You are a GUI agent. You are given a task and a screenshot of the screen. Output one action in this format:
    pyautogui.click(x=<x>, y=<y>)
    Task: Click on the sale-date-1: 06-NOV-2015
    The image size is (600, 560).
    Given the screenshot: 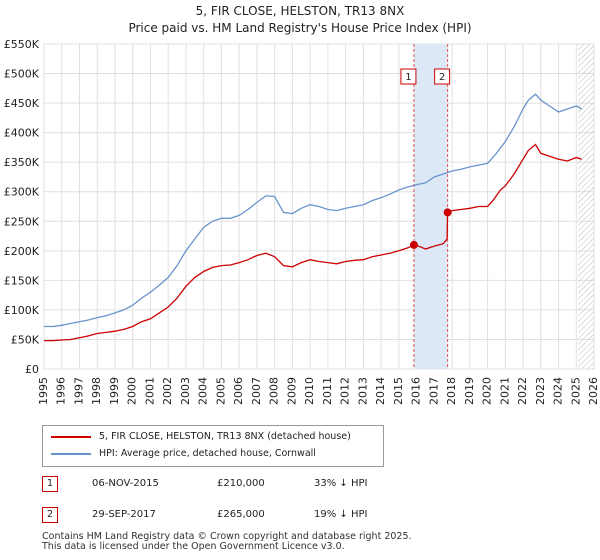 What is the action you would take?
    pyautogui.click(x=125, y=483)
    